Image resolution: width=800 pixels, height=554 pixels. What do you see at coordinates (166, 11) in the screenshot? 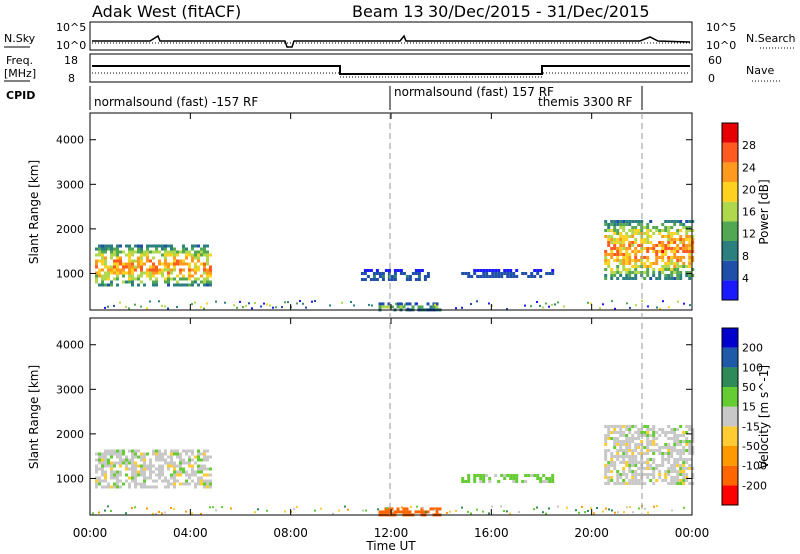
I see `radar-title: Adak West (fitACF)` at bounding box center [166, 11].